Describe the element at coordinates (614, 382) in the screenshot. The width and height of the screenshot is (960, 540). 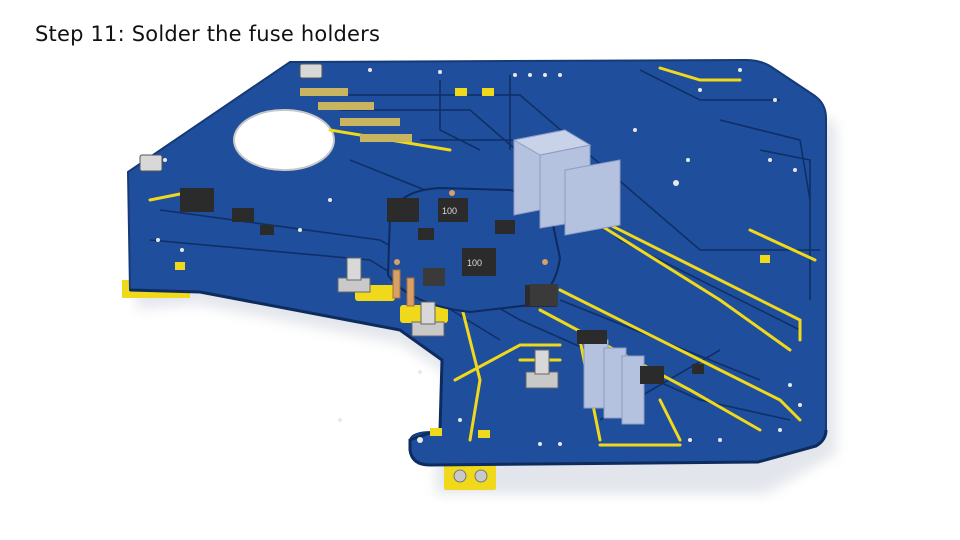
I see `heatsink-small` at that location.